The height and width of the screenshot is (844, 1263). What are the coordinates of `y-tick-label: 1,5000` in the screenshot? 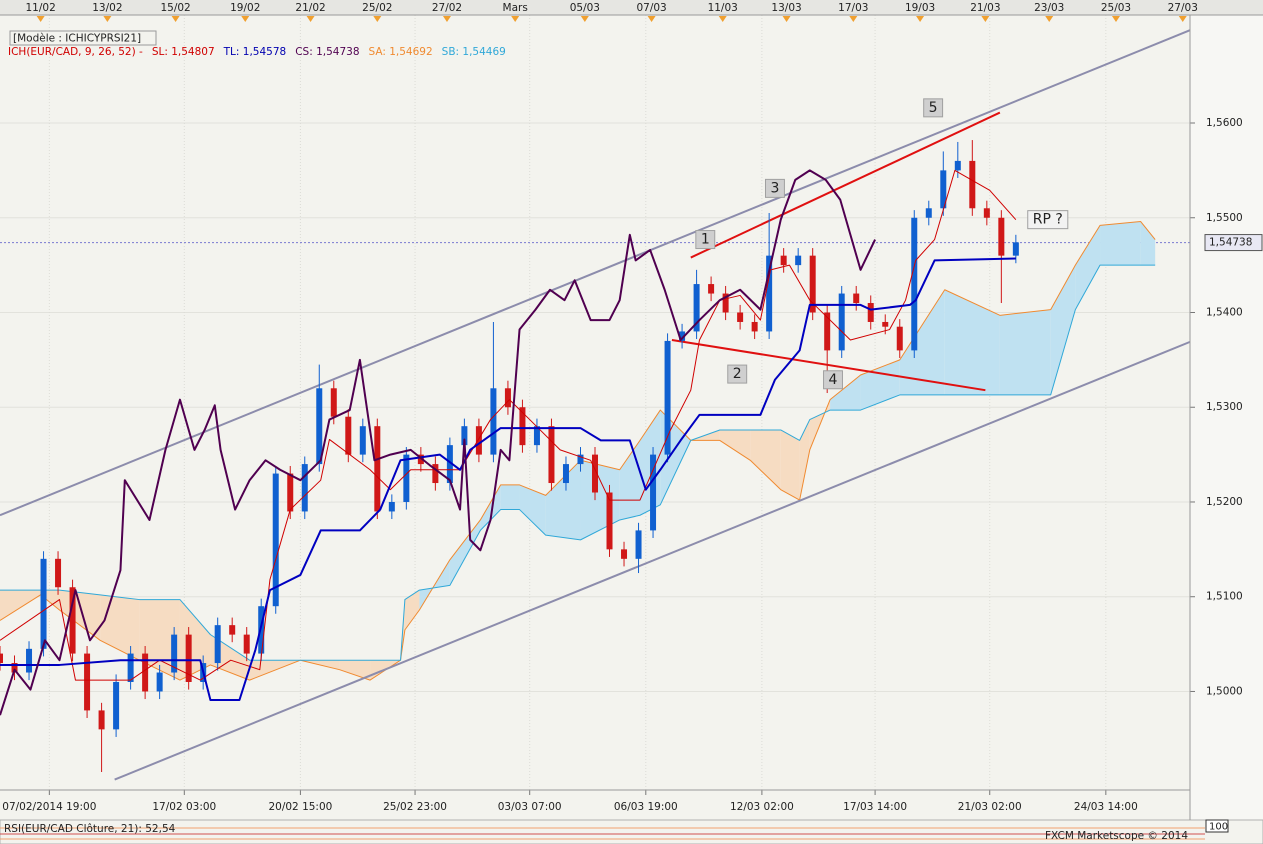 It's located at (1224, 691).